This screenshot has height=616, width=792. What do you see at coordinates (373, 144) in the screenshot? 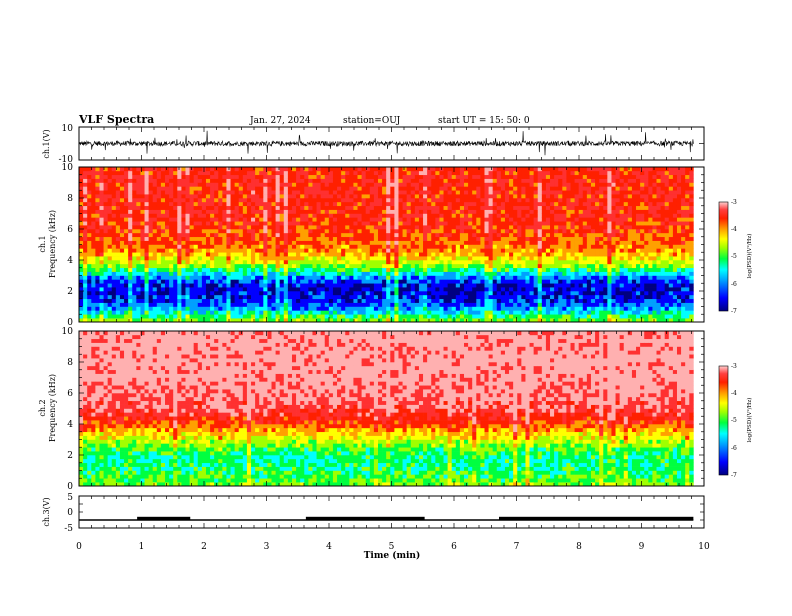
I see `panel-ch1-waveform: 10 -10 ch.1(V)` at bounding box center [373, 144].